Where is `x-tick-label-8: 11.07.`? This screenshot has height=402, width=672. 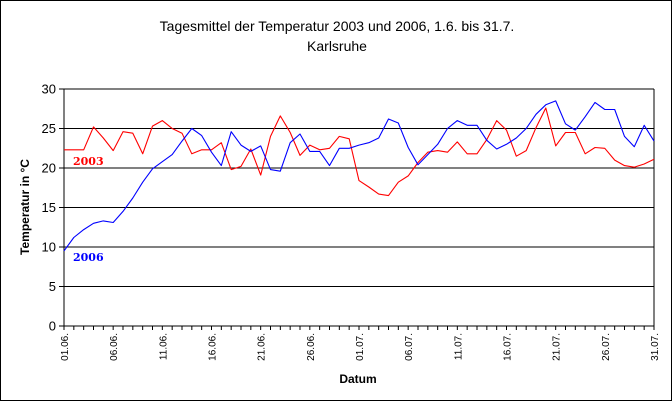
x-tick-label-8: 11.07. is located at coordinates (458, 346).